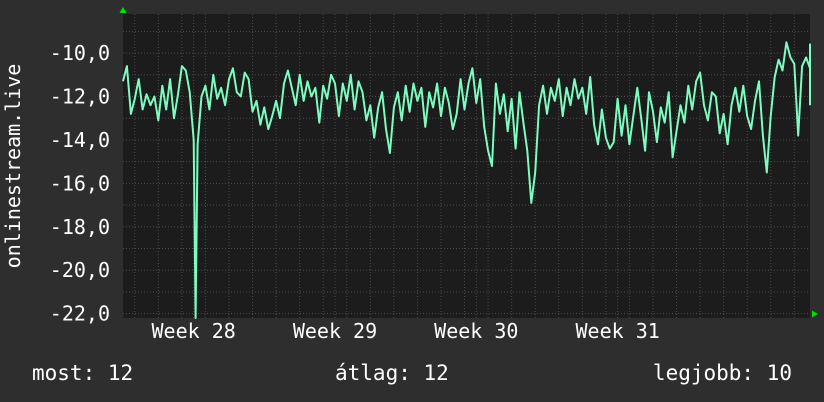  What do you see at coordinates (194, 331) in the screenshot?
I see `x-tick-label: Week 28` at bounding box center [194, 331].